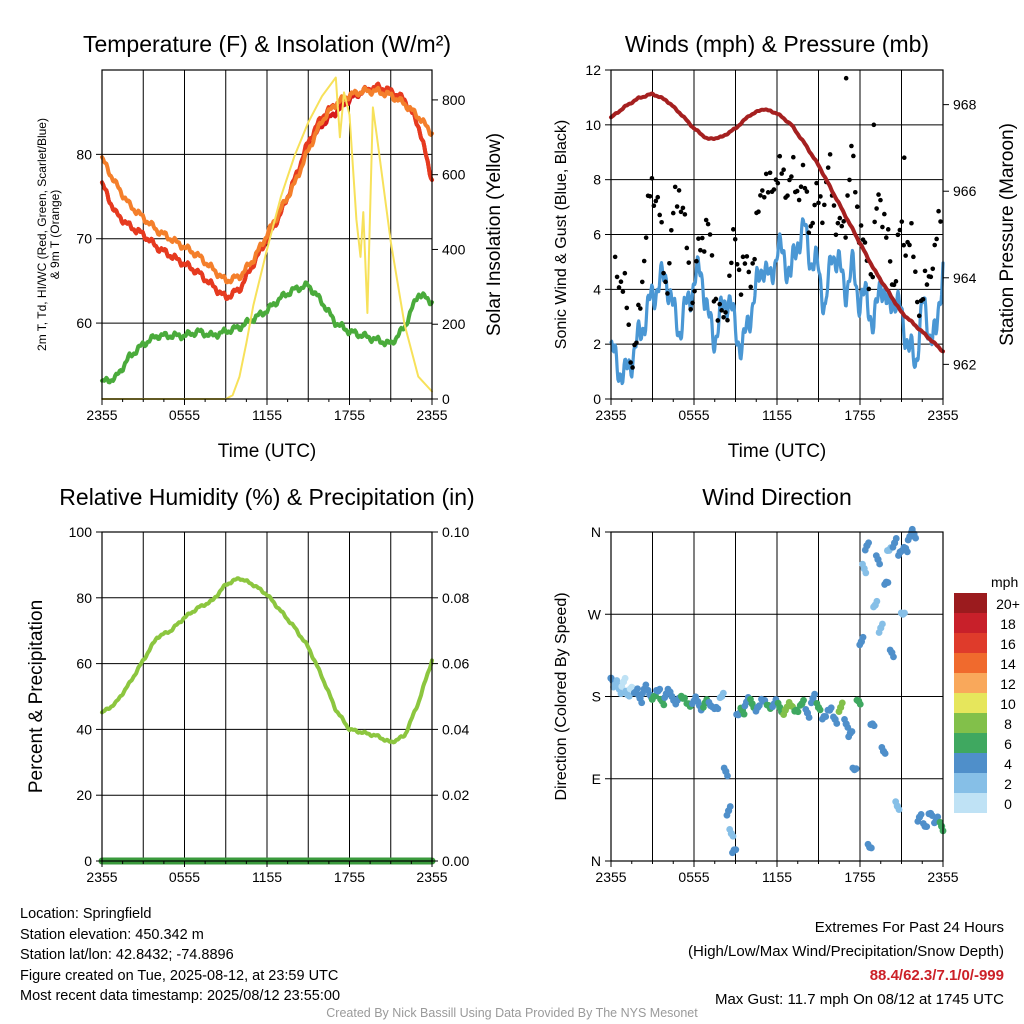 Image resolution: width=1024 pixels, height=1024 pixels. I want to click on y-tick-label: 12, so click(593, 70).